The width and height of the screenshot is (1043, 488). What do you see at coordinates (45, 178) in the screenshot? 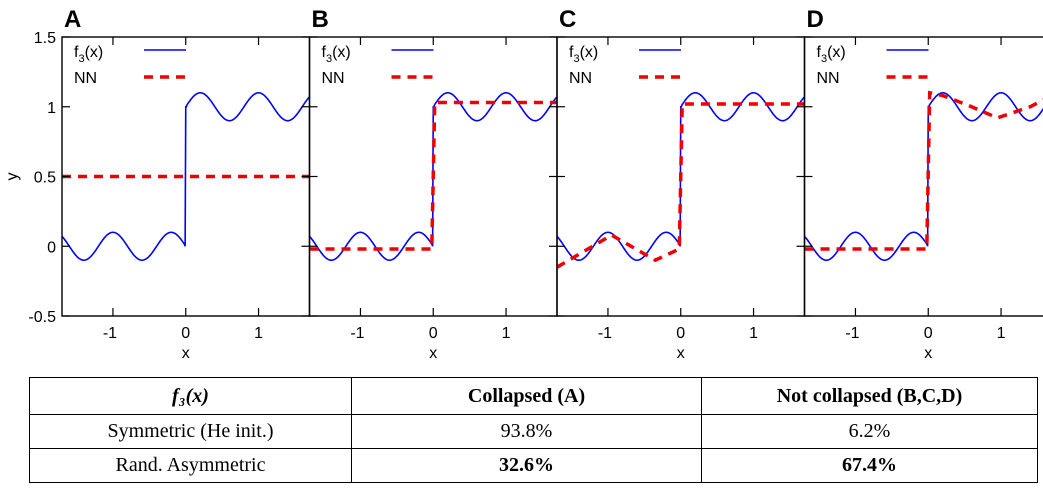
I see `y-tick-label: 0.5` at bounding box center [45, 178].